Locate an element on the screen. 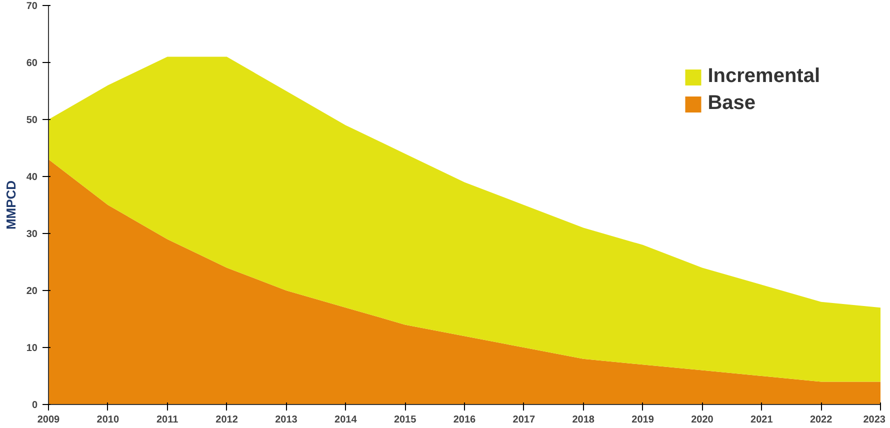 Image resolution: width=890 pixels, height=428 pixels. legend-label: Incremental is located at coordinates (764, 76).